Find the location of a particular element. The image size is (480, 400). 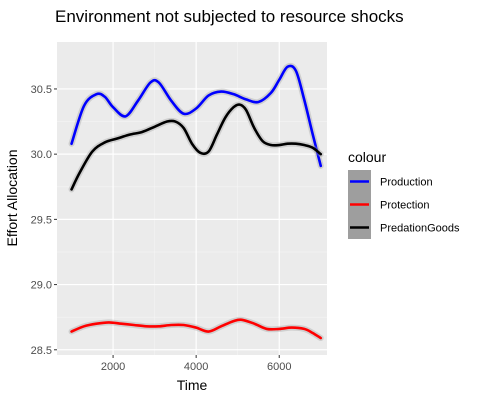

legend-item-production: Production is located at coordinates (390, 181).